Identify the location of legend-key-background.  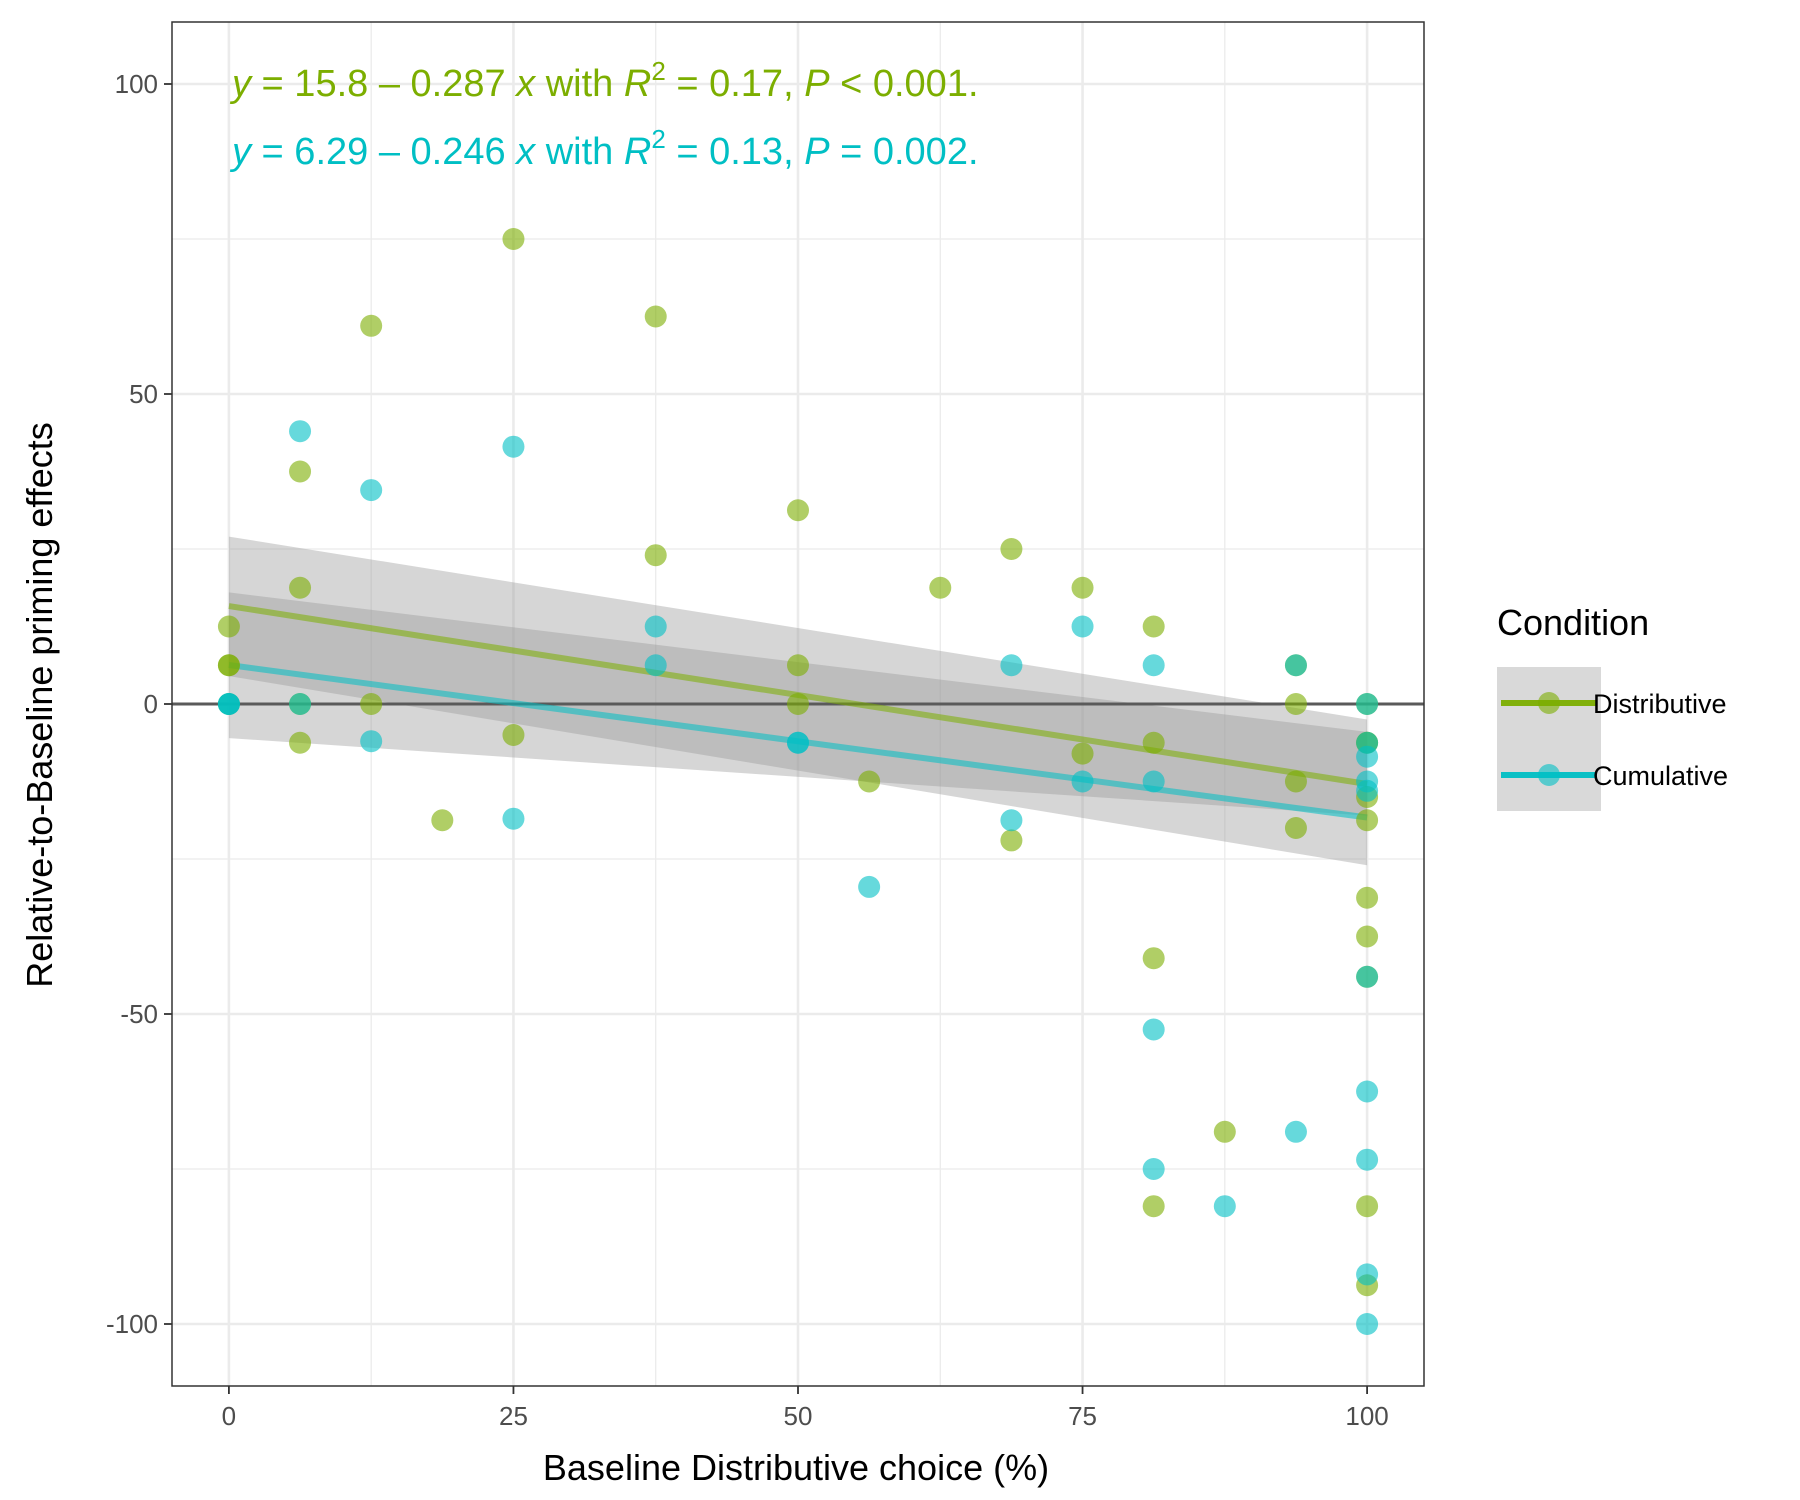
(1549, 739).